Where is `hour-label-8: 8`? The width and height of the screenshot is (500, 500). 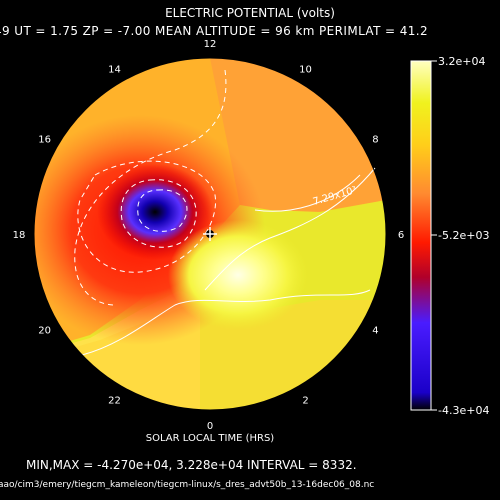
hour-label-8: 8 is located at coordinates (375, 140).